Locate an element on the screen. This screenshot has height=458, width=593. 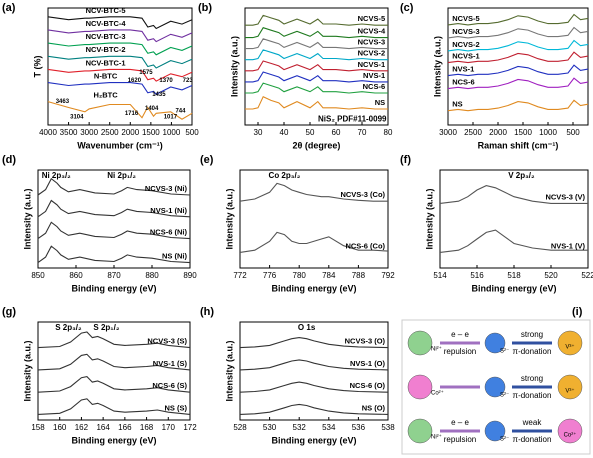
x-tick-label: 80 is located at coordinates (388, 132).